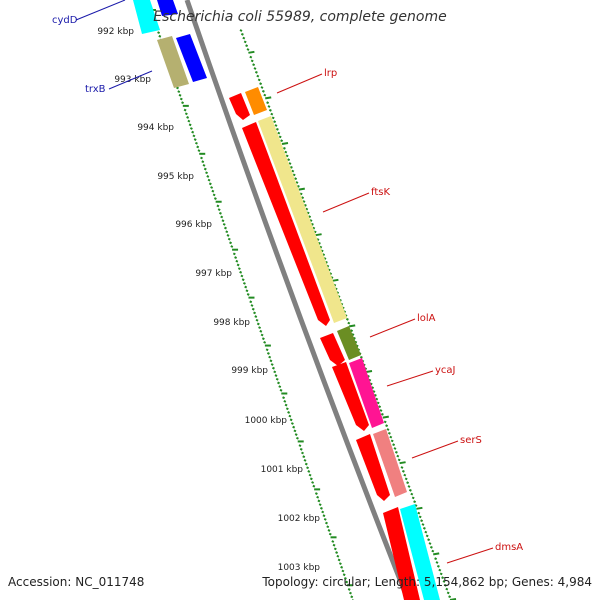 This screenshot has width=600, height=604. I want to click on feature-khaki-ftsk, so click(302, 219).